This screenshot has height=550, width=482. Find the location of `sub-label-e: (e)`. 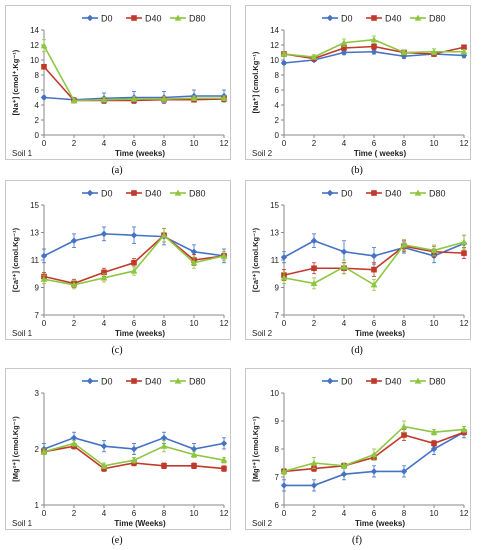

sub-label-e: (e) is located at coordinates (117, 540).